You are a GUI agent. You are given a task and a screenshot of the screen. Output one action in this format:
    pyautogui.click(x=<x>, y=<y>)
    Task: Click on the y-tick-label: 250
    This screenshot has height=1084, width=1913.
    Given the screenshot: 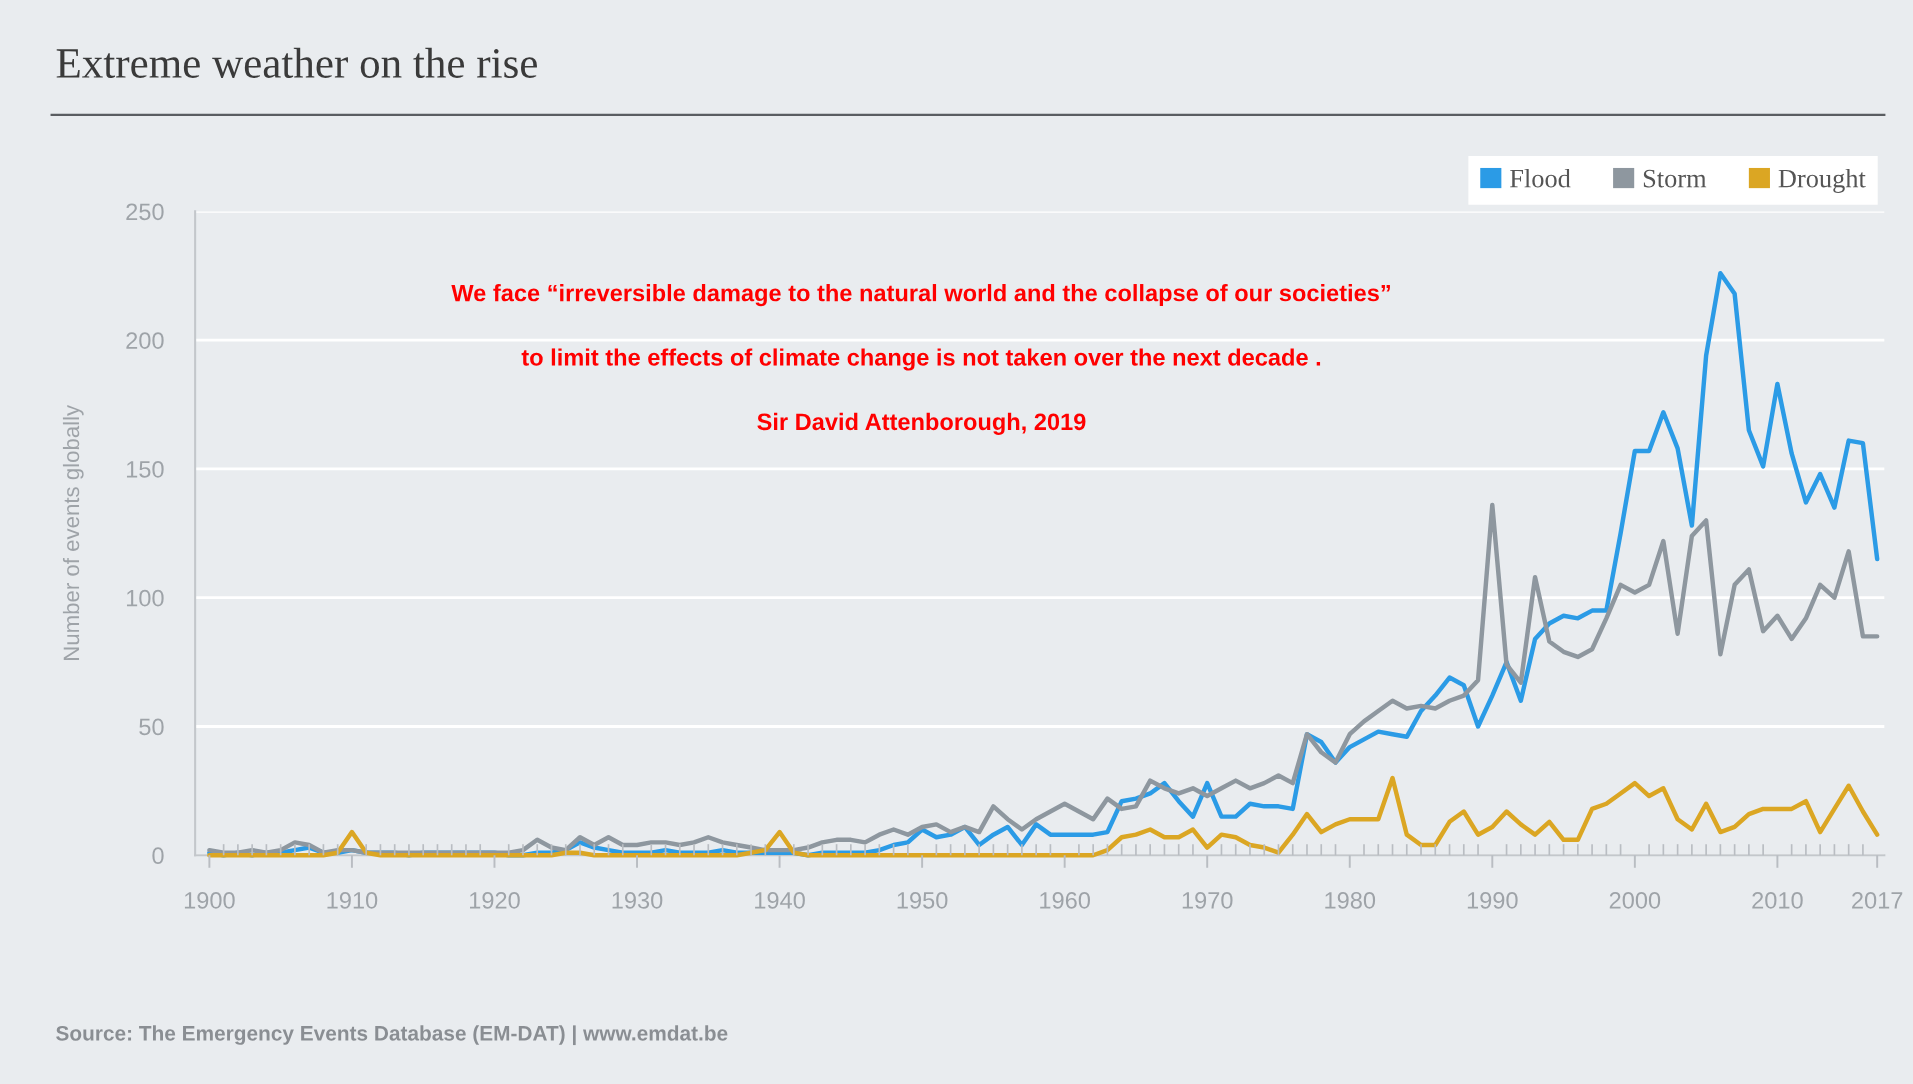 What is the action you would take?
    pyautogui.click(x=145, y=212)
    